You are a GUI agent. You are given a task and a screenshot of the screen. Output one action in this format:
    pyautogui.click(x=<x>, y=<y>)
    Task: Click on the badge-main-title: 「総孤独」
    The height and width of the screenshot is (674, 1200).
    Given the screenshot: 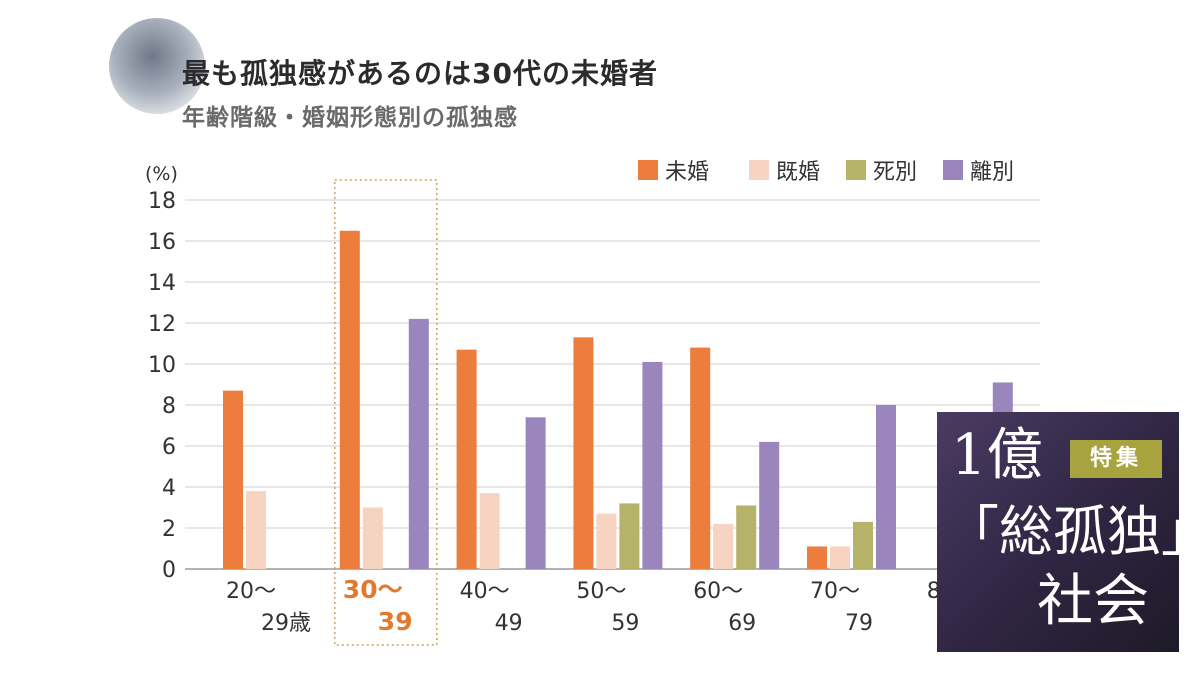 What is the action you would take?
    pyautogui.click(x=1072, y=531)
    